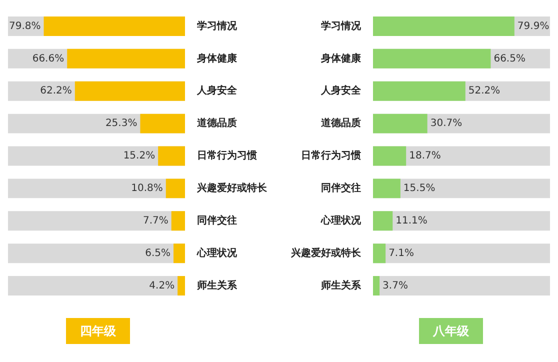 Image resolution: width=558 pixels, height=362 pixels. Describe the element at coordinates (147, 188) in the screenshot. I see `data-label: 10.8%` at that location.